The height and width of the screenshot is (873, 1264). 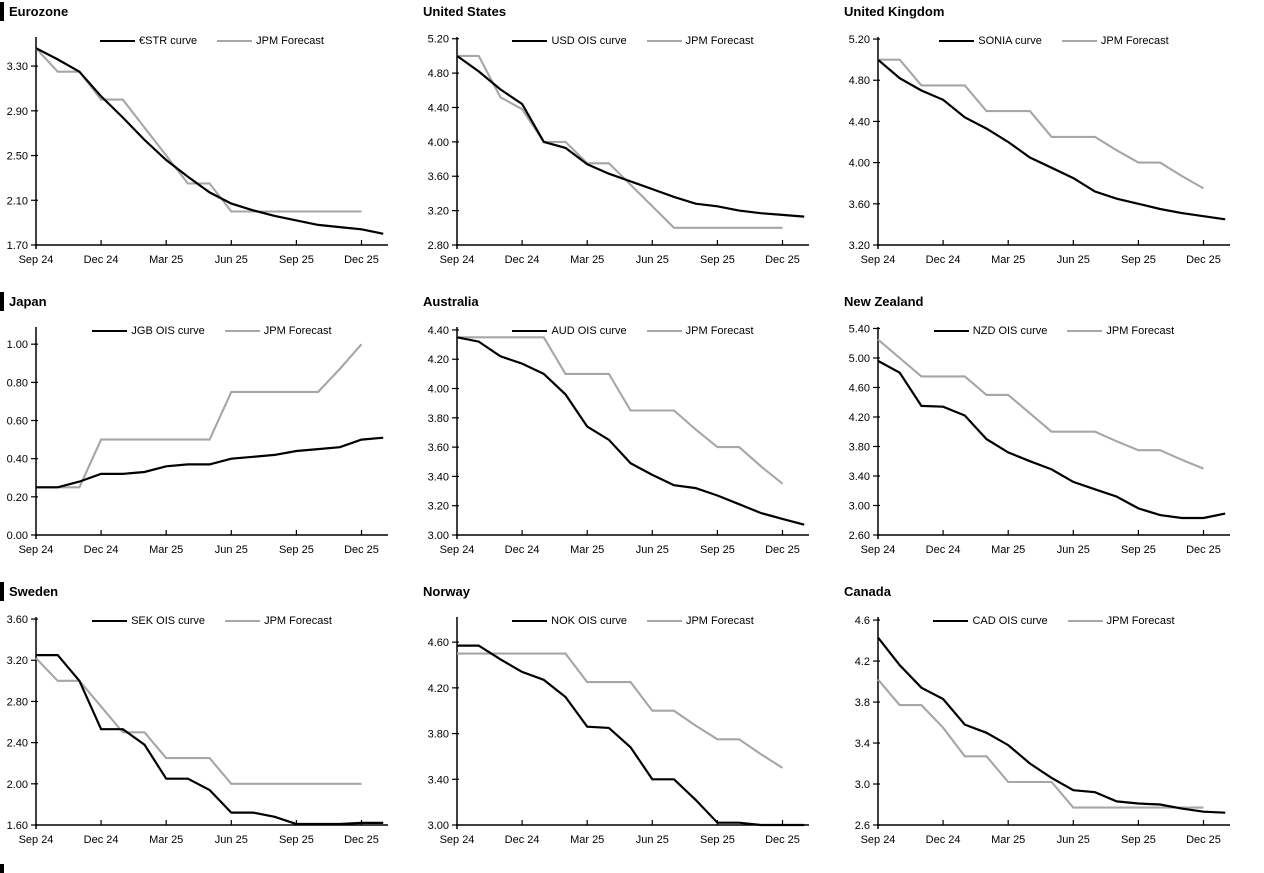 What do you see at coordinates (859, 506) in the screenshot?
I see `y-tick-label: 3.00` at bounding box center [859, 506].